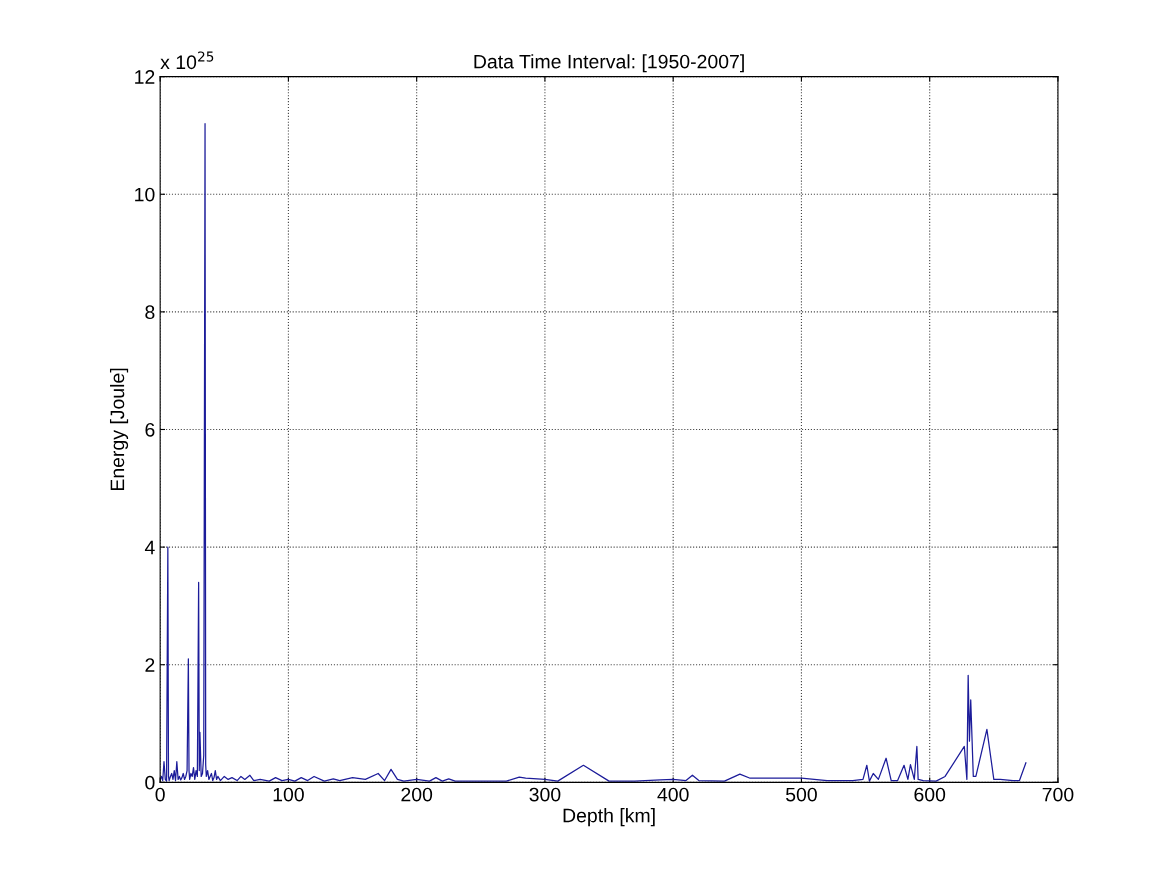 Image resolution: width=1169 pixels, height=881 pixels. I want to click on y-tick-label: 12, so click(145, 77).